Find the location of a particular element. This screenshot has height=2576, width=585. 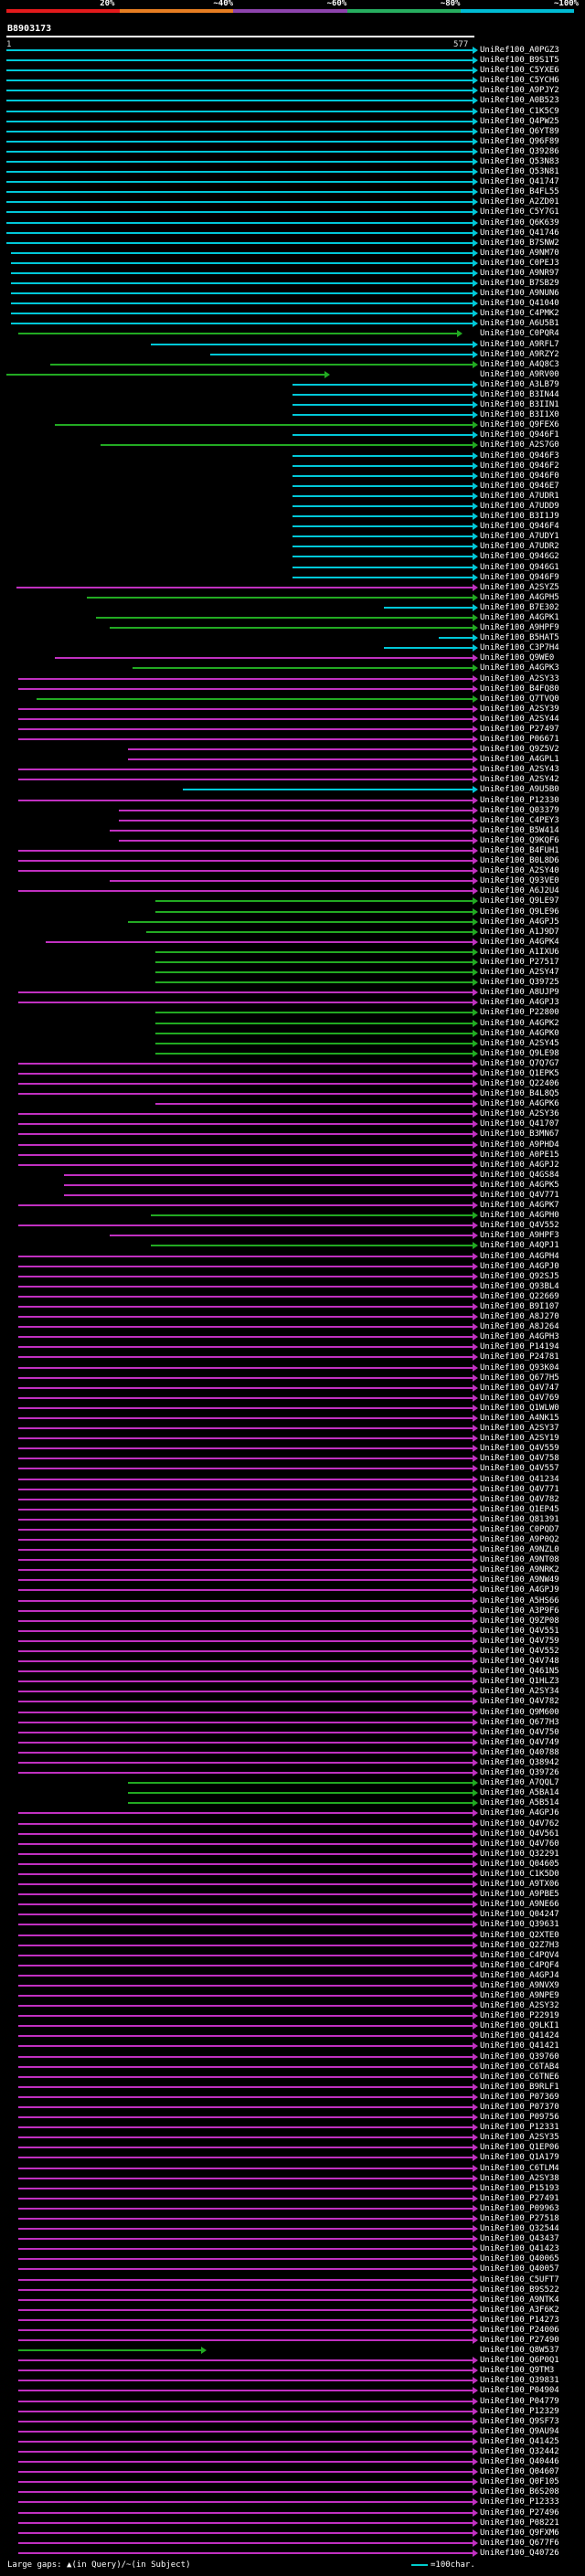

hit-row: UniRef100_Q9KQF6 is located at coordinates (293, 840).